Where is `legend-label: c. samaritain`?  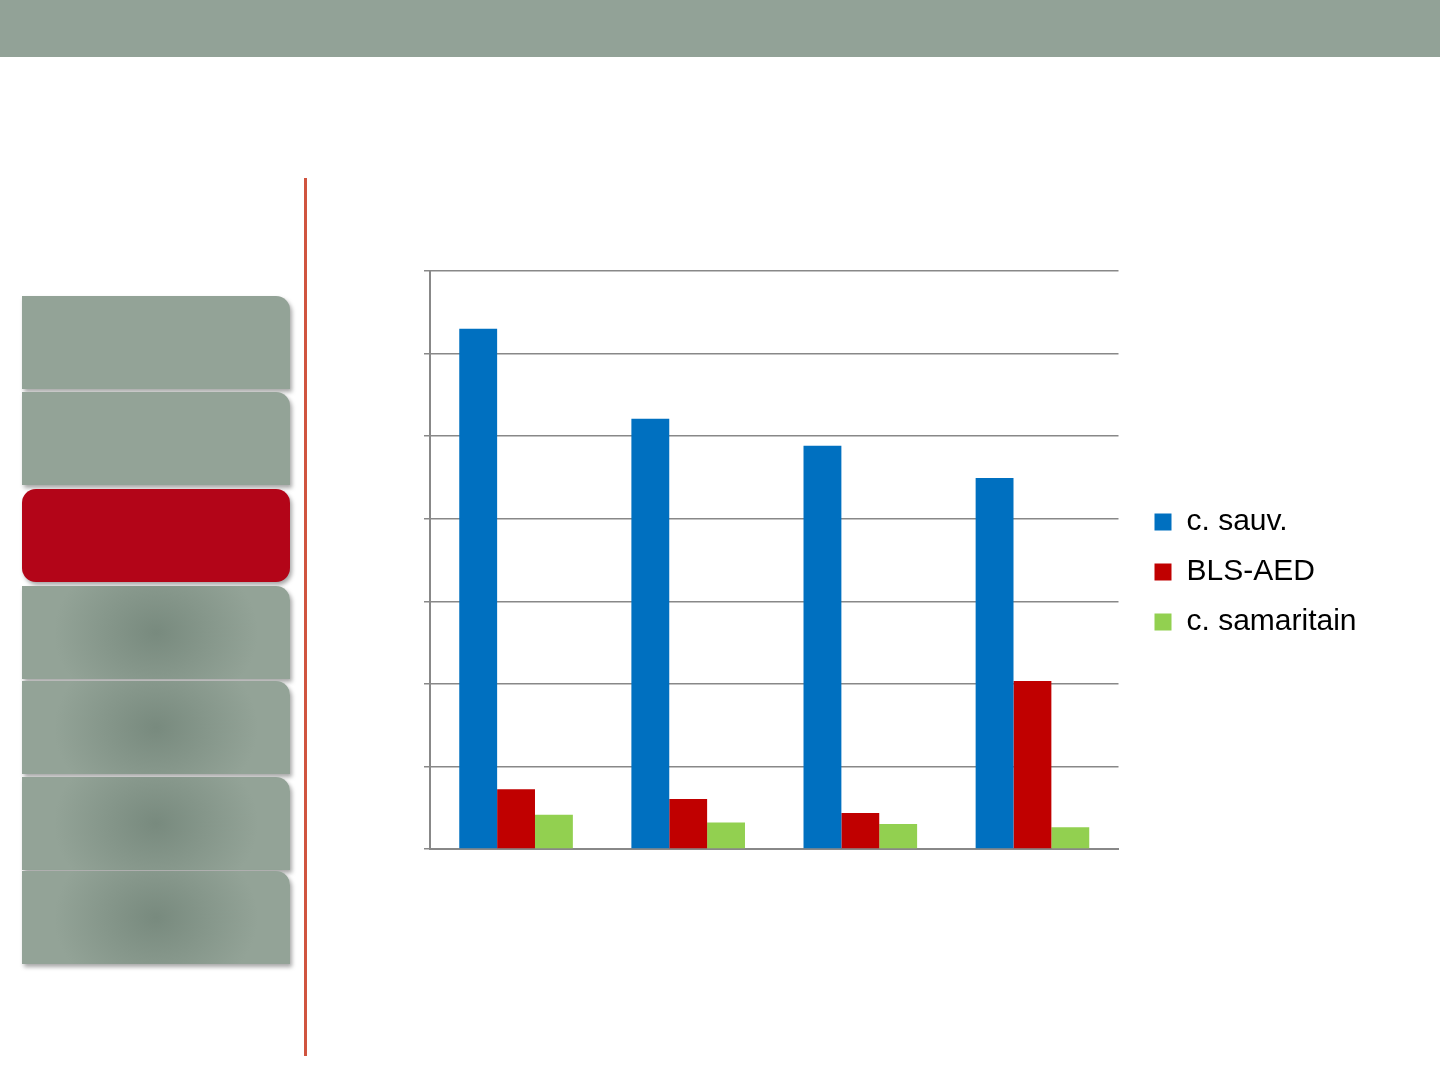 legend-label: c. samaritain is located at coordinates (1271, 620).